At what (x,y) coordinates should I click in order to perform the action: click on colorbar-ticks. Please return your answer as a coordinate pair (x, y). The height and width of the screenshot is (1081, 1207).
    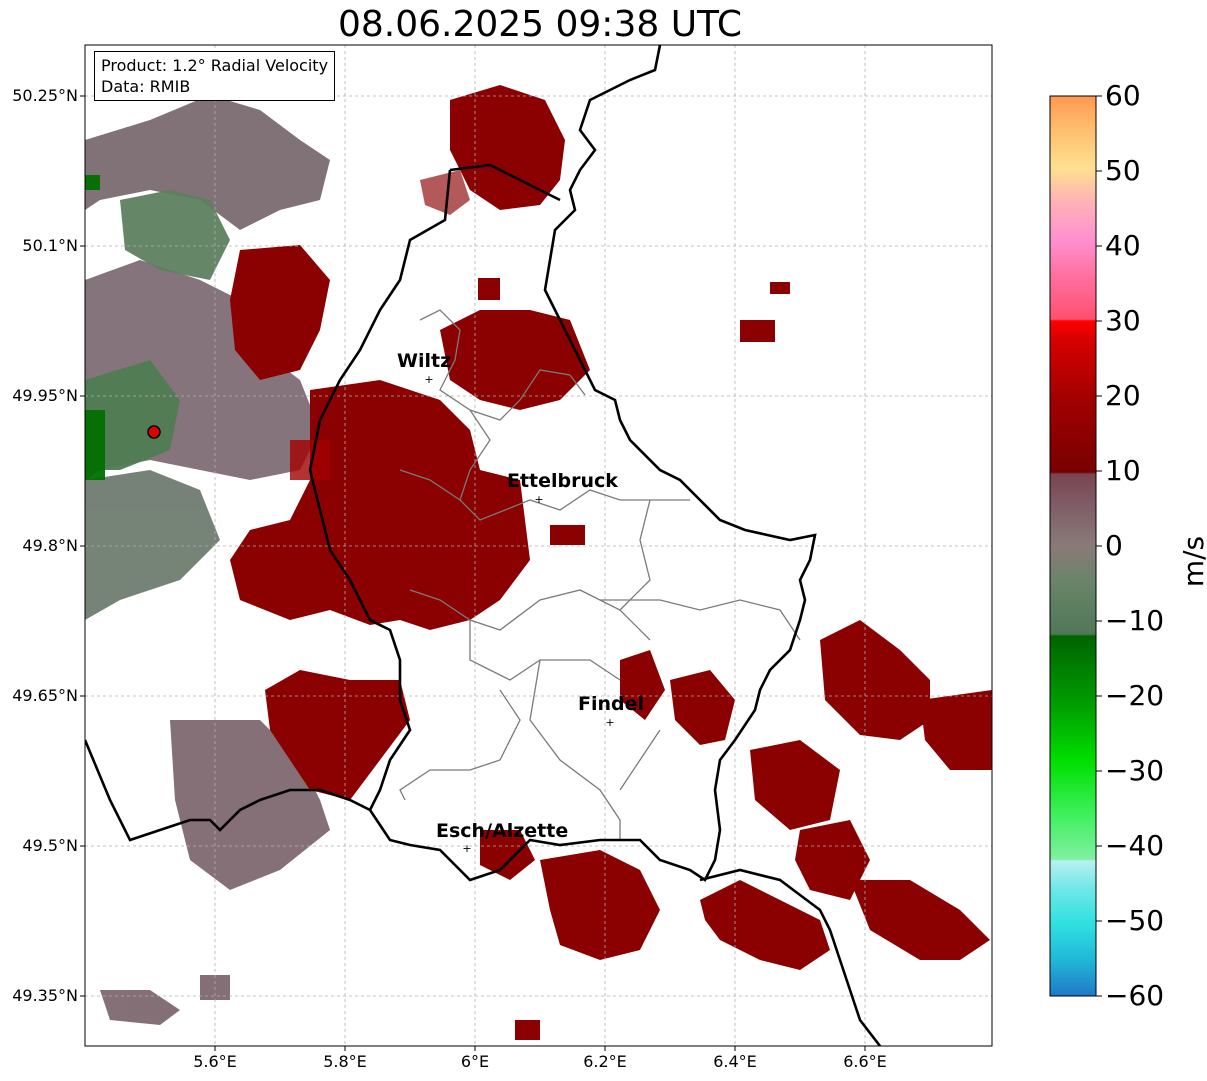
    Looking at the image, I should click on (1099, 546).